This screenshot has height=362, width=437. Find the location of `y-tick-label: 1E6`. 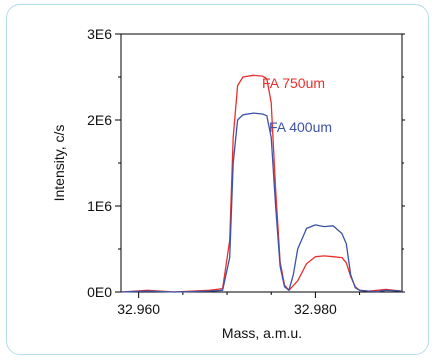

y-tick-label: 1E6 is located at coordinates (99, 206).